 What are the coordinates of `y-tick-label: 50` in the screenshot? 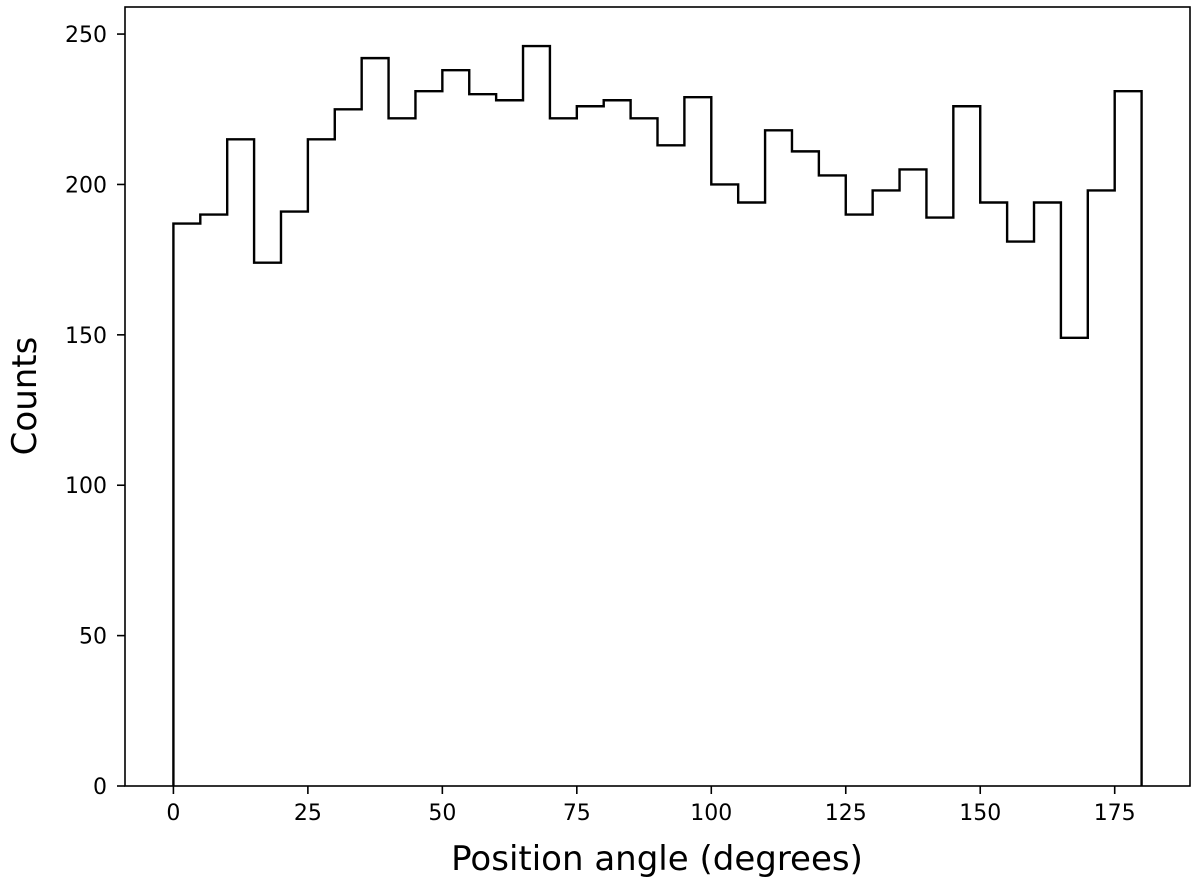 It's located at (93, 637).